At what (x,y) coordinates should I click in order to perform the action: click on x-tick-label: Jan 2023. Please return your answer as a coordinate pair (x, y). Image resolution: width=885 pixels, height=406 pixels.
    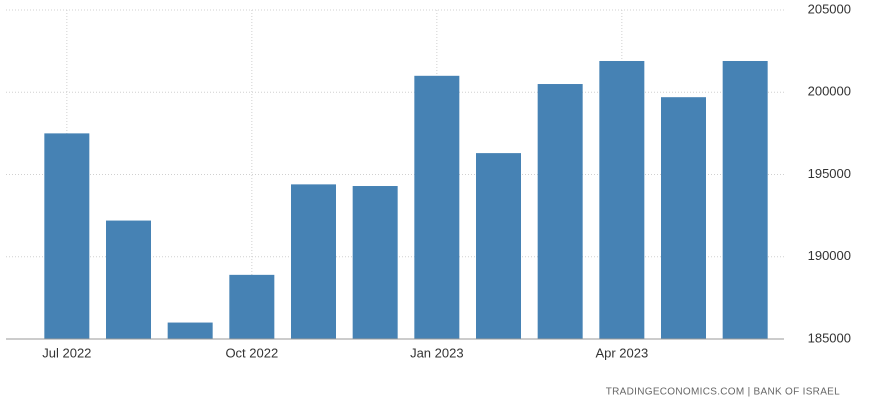
    Looking at the image, I should click on (437, 352).